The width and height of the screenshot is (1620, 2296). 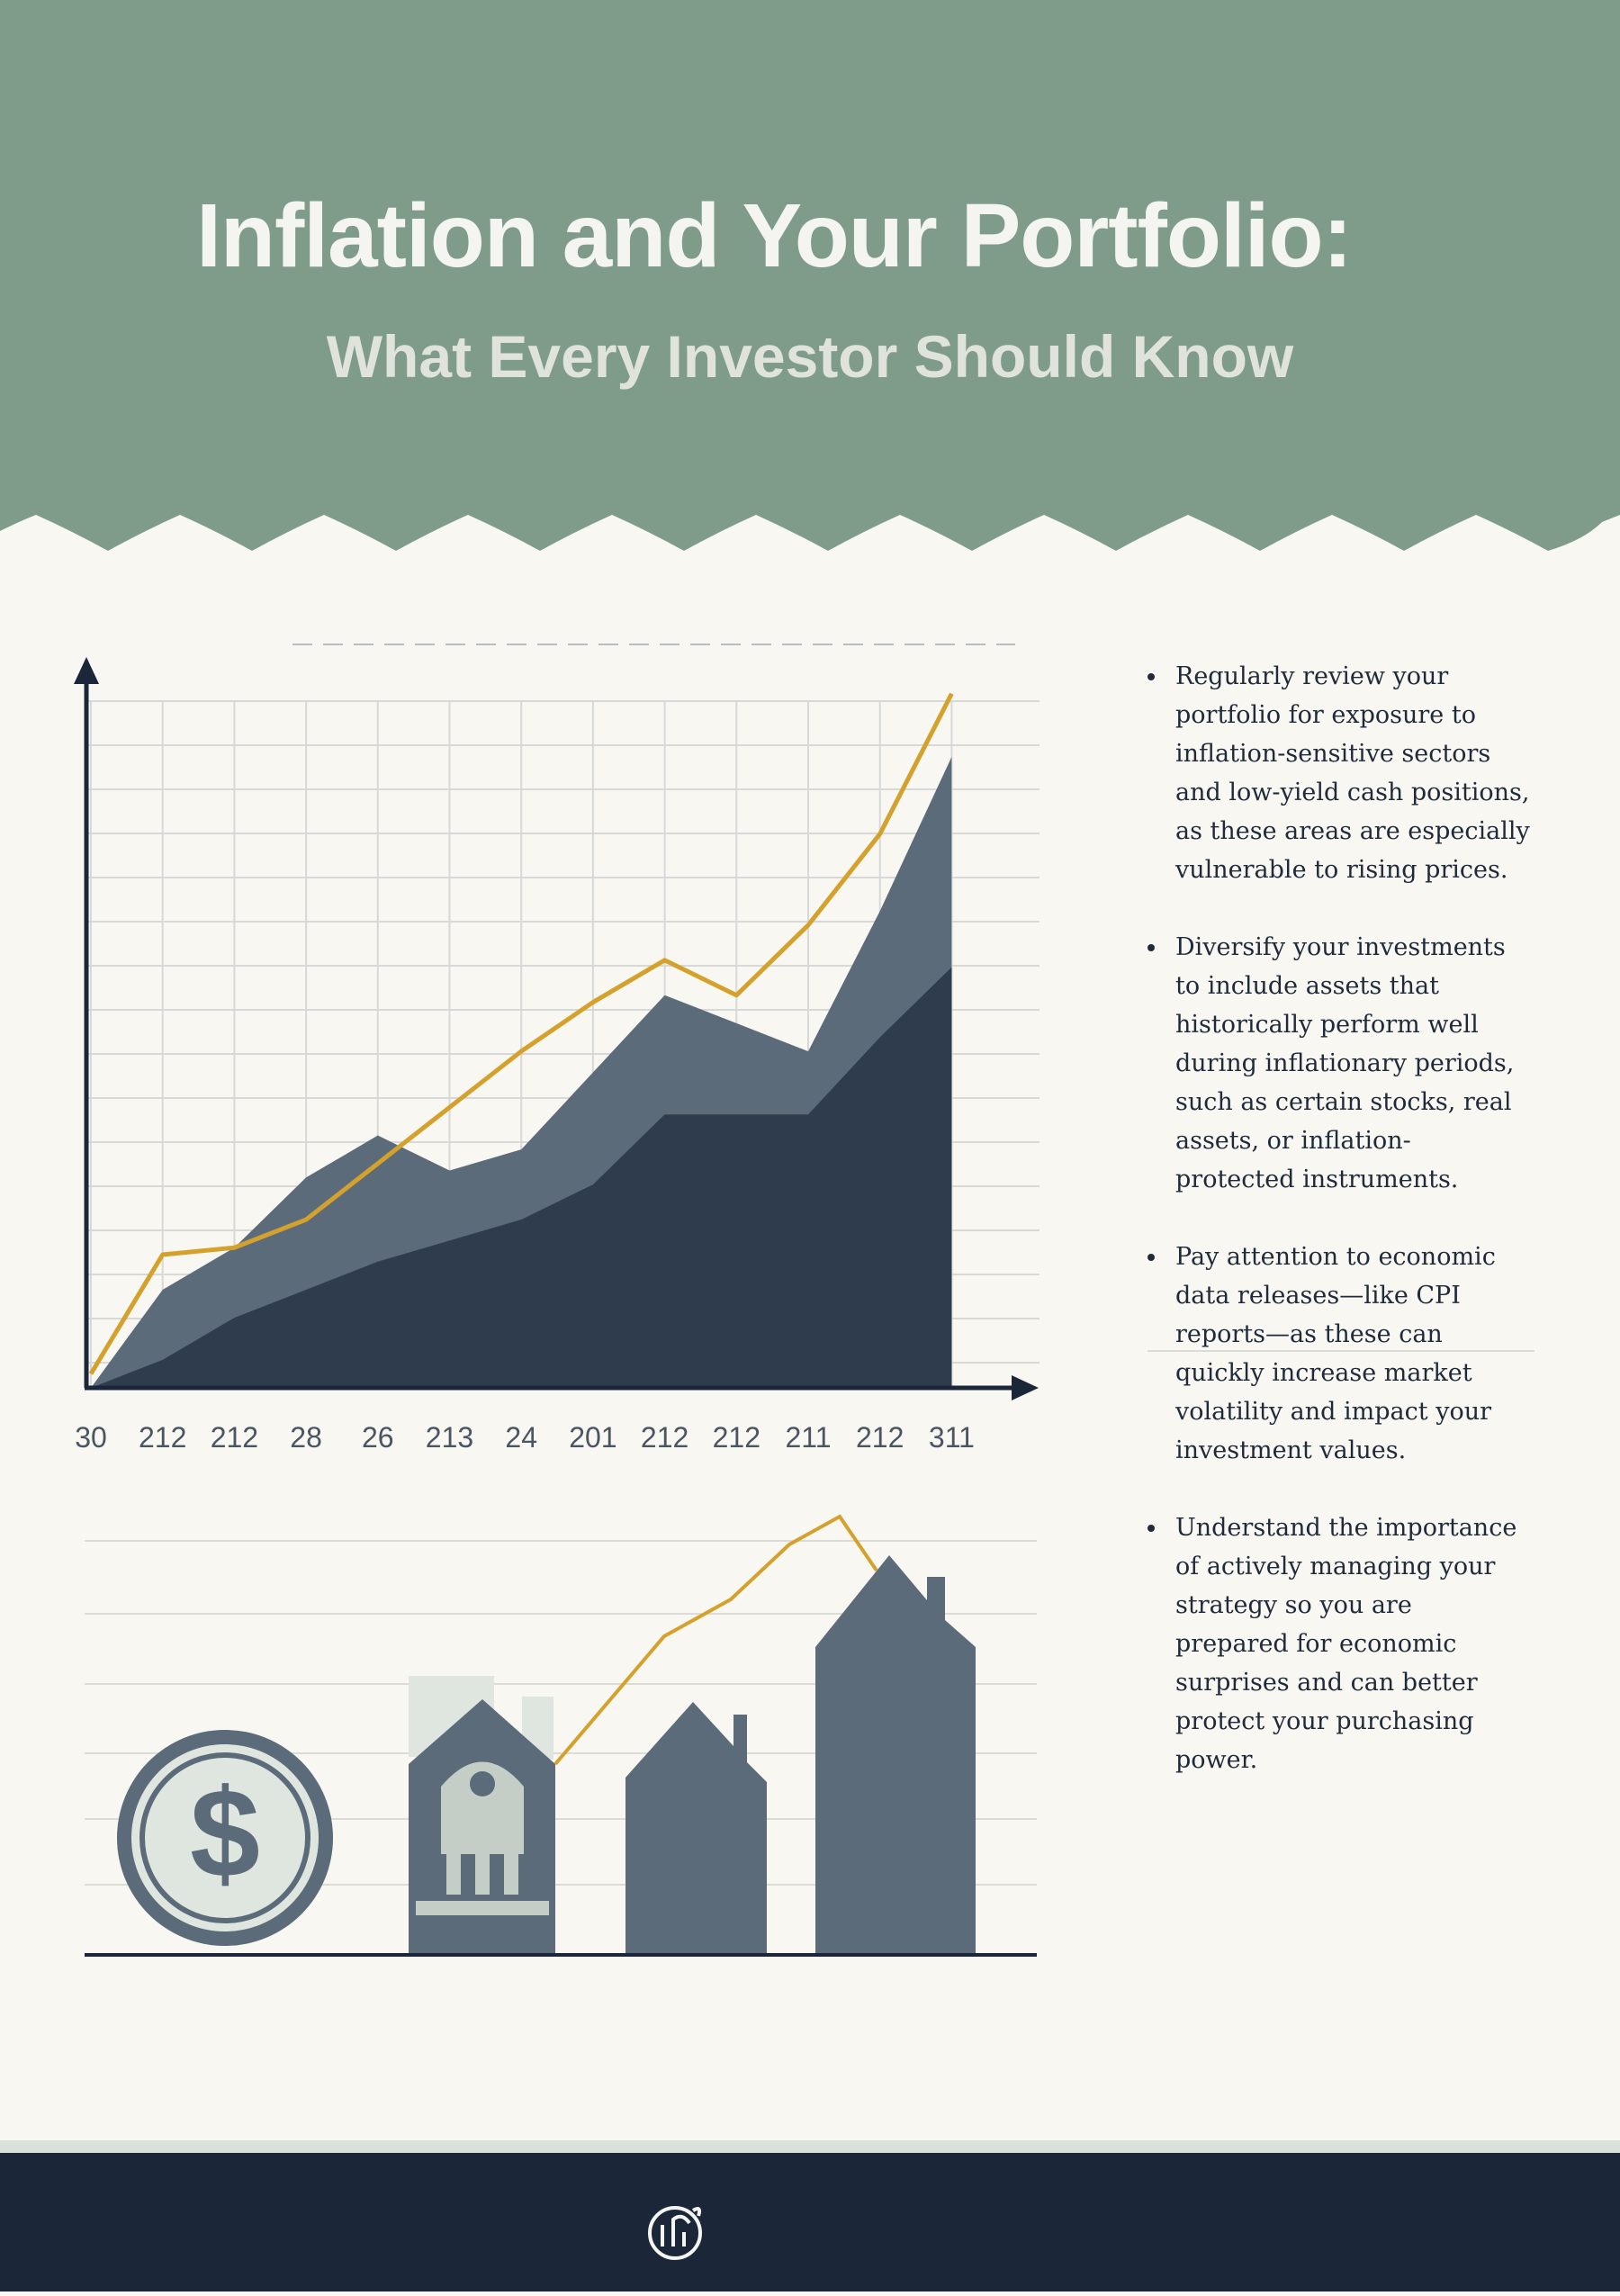 I want to click on bank-step, so click(x=482, y=1908).